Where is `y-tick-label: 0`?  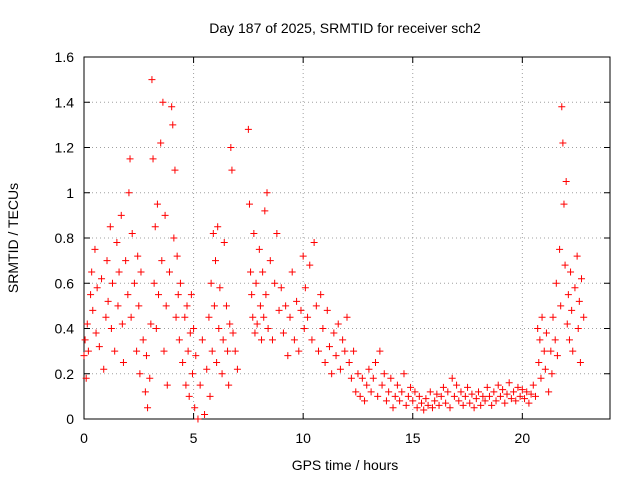 y-tick-label: 0 is located at coordinates (70, 419).